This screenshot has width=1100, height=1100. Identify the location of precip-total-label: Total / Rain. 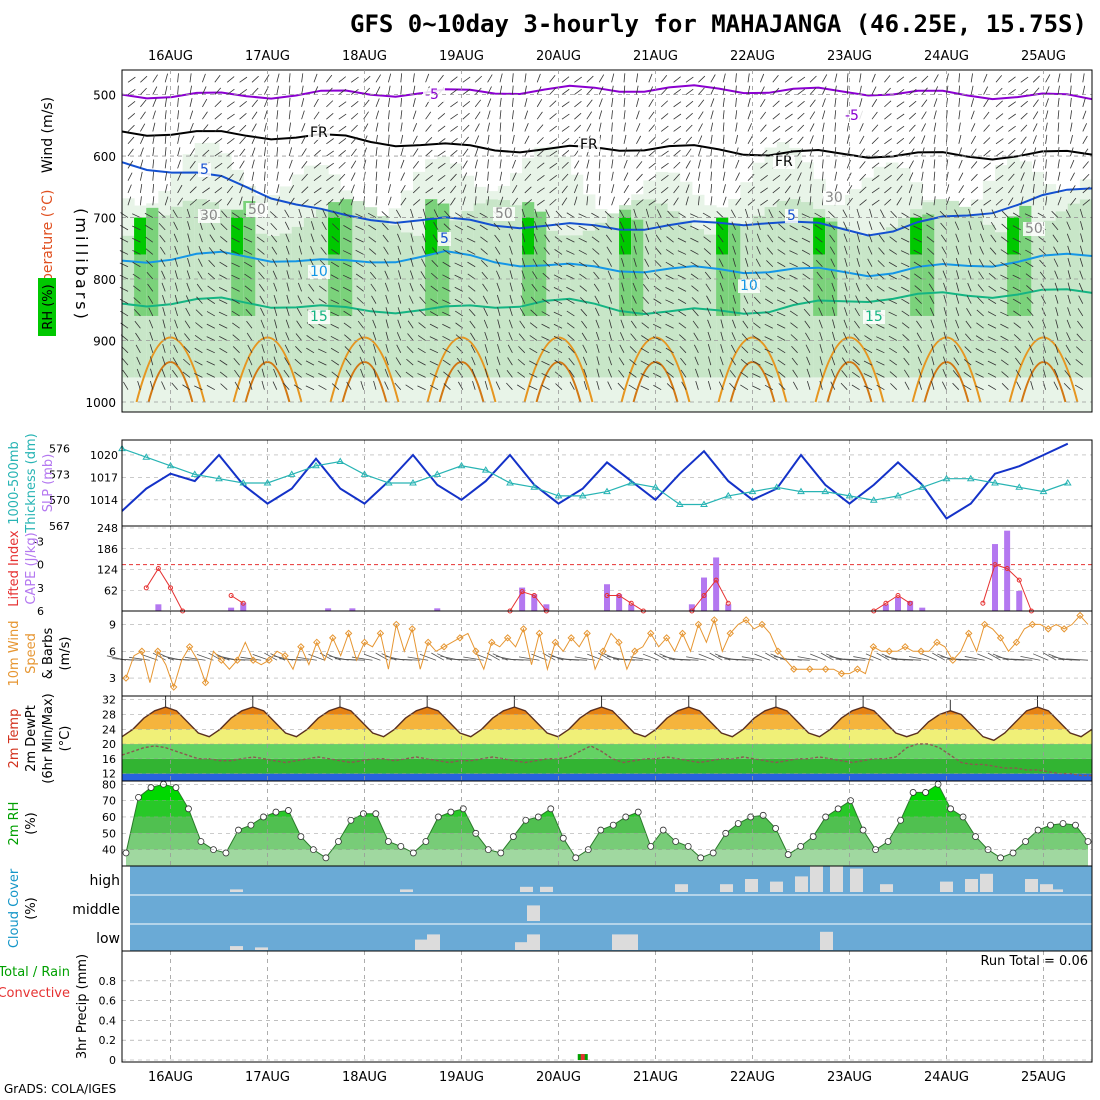
(35, 972).